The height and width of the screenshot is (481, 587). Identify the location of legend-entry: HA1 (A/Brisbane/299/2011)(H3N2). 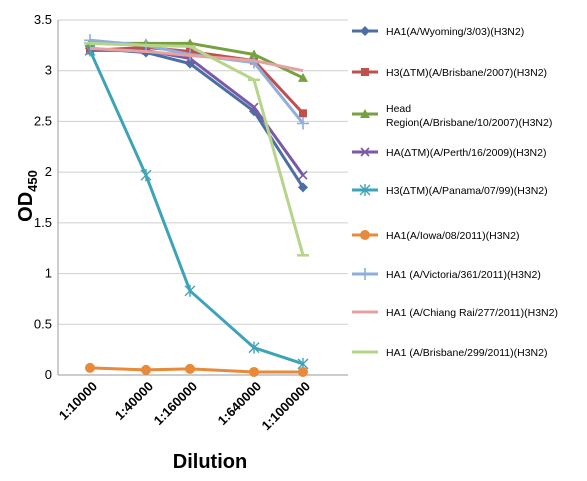
(449, 353).